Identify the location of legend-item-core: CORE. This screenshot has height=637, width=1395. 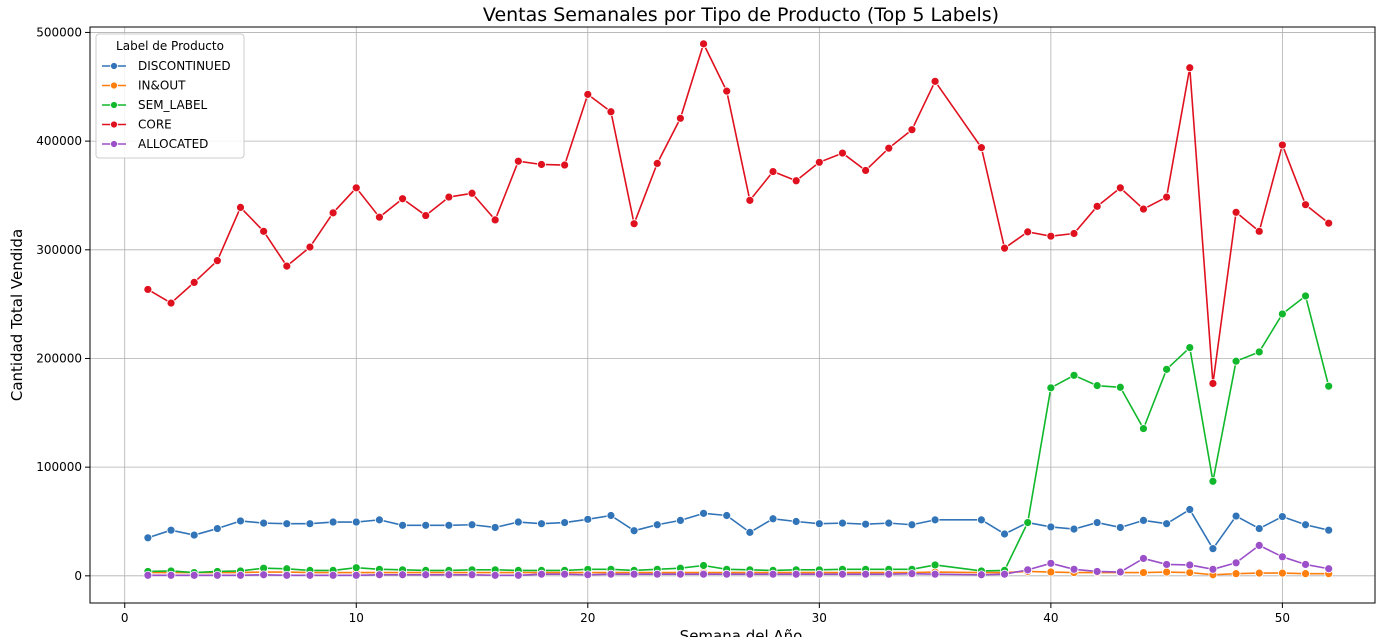
(137, 125).